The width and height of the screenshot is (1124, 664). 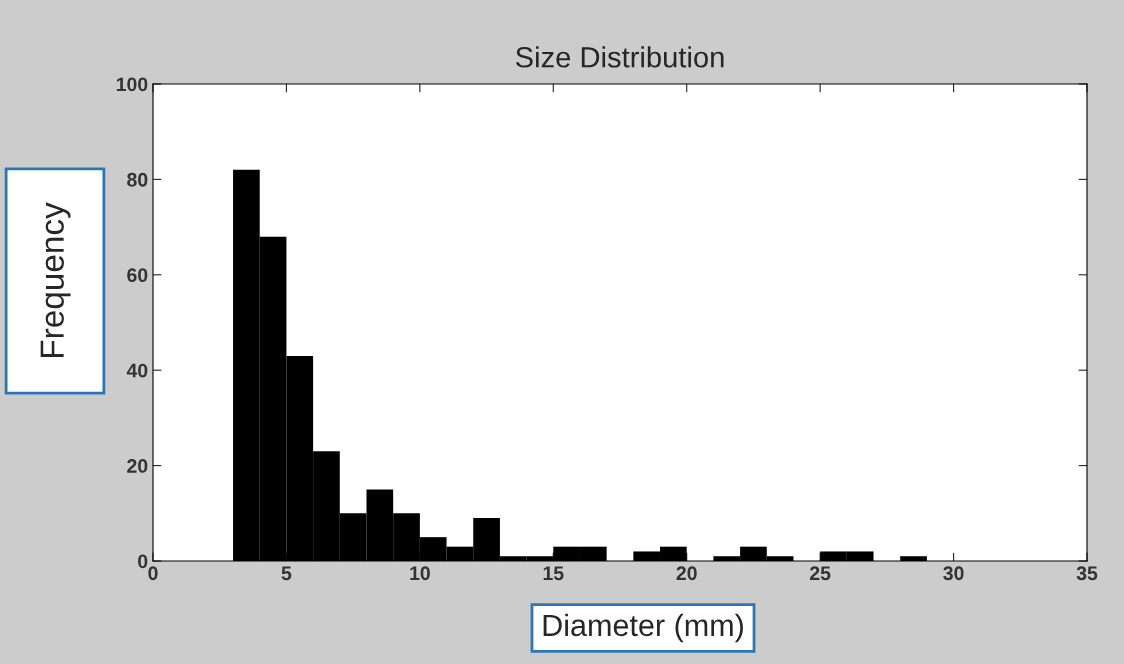 I want to click on x-tick-label: 10, so click(x=420, y=573).